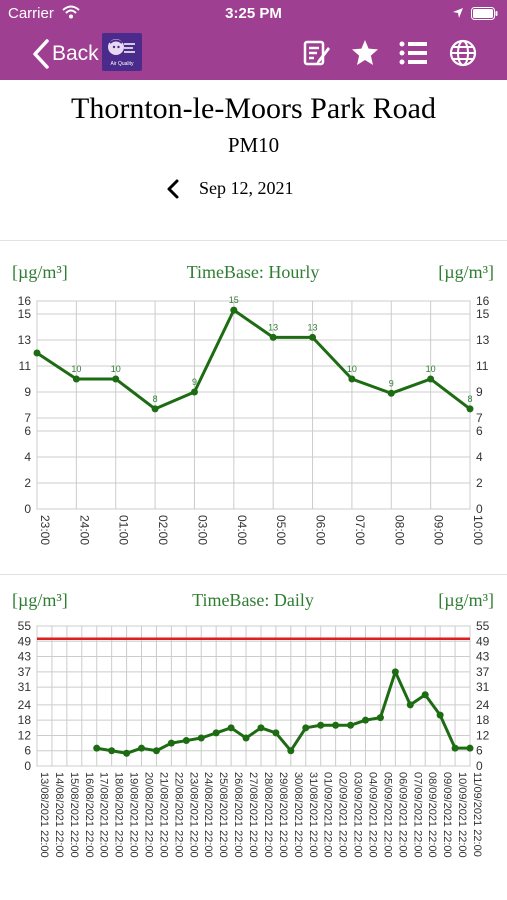  I want to click on daily-x-tick-label: 06/09/2021 22:00, so click(402, 815).